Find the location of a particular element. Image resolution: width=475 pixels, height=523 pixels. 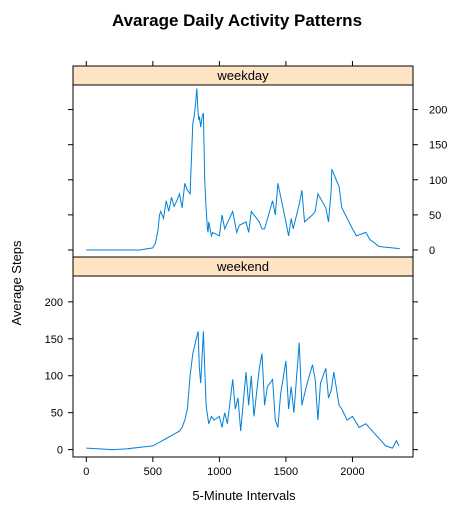

x-axis-label: 5-Minute Intervals is located at coordinates (244, 495).